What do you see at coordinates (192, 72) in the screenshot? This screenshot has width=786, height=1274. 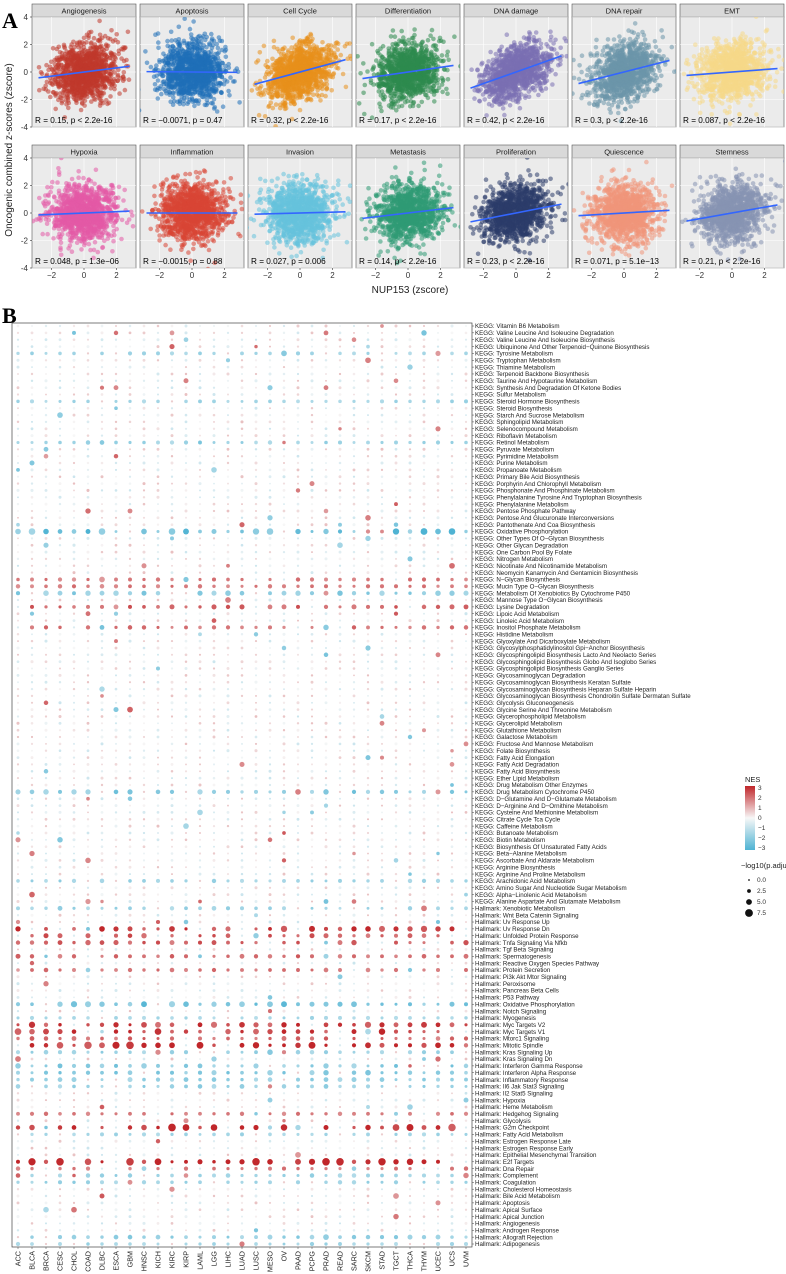 I see `facet-plot: R = −0.0071, p = 0.47` at bounding box center [192, 72].